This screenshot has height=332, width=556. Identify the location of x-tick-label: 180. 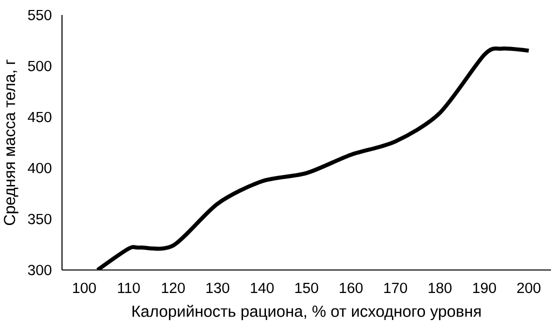
(440, 288).